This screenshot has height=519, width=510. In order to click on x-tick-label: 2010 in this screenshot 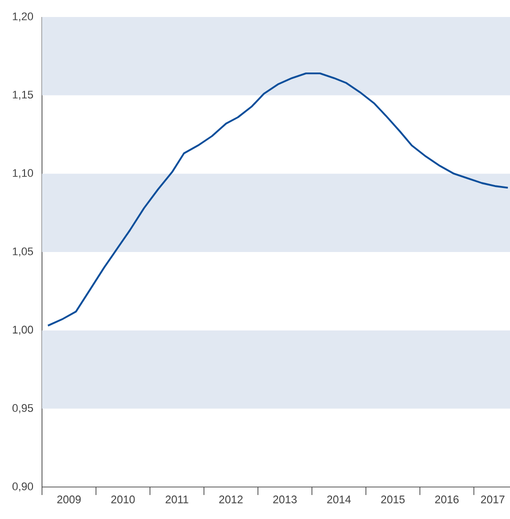, I will do `click(123, 500)`.